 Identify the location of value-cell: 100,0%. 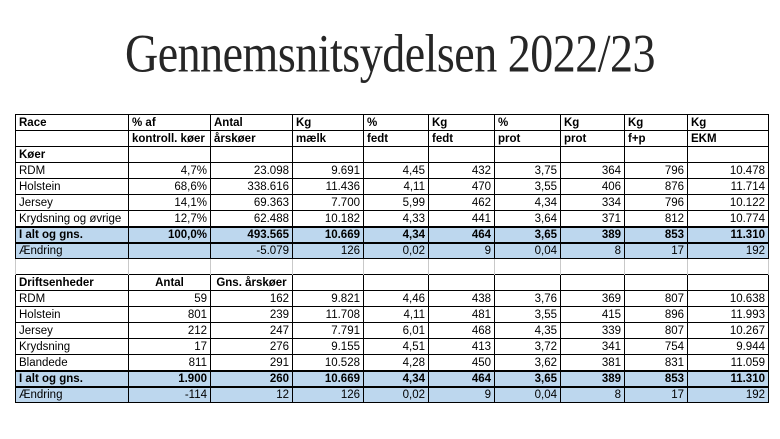
(169, 234).